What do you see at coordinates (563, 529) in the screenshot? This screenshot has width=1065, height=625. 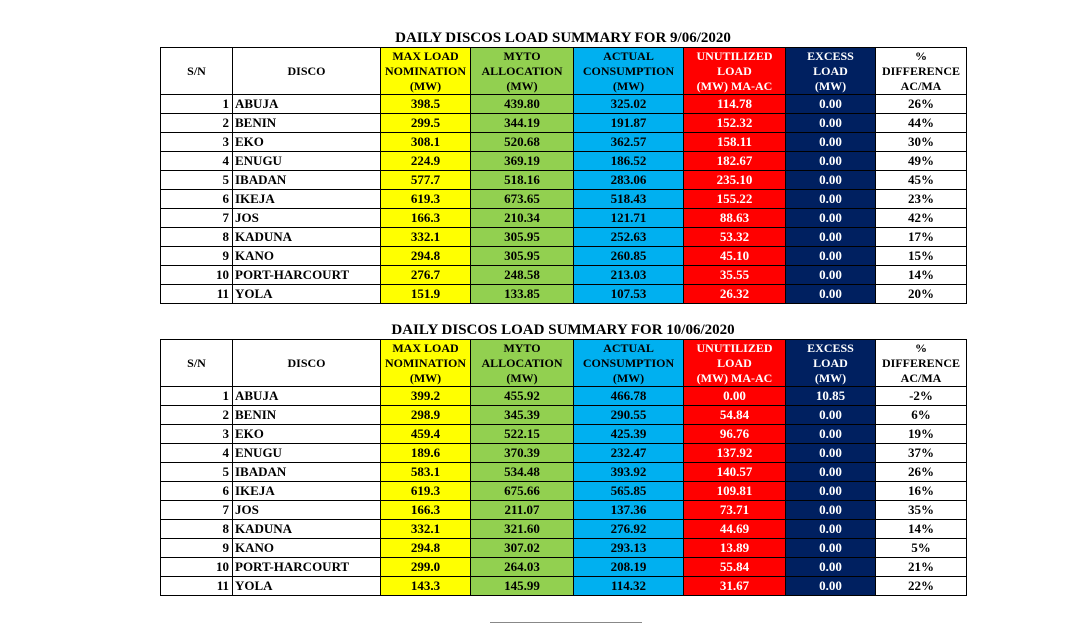 I see `data-row: 8 KADUNA 332.1 321.60 276.92 44.69 0.00 14%` at bounding box center [563, 529].